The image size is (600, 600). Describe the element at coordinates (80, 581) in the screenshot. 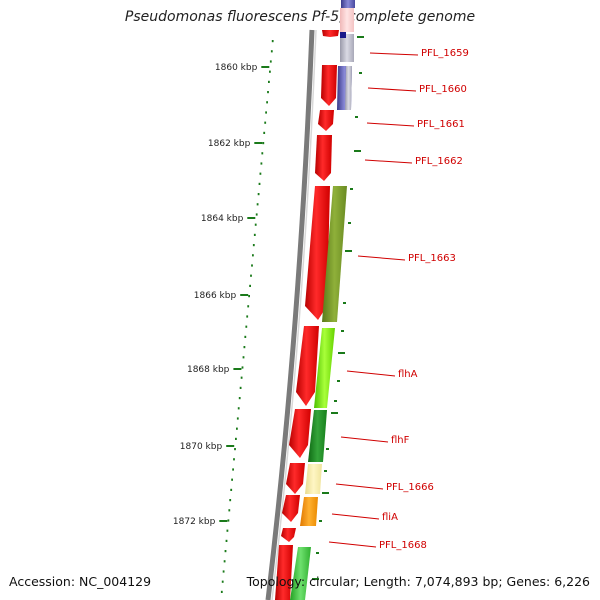

I see `accession-text: Accession: NC_004129` at that location.